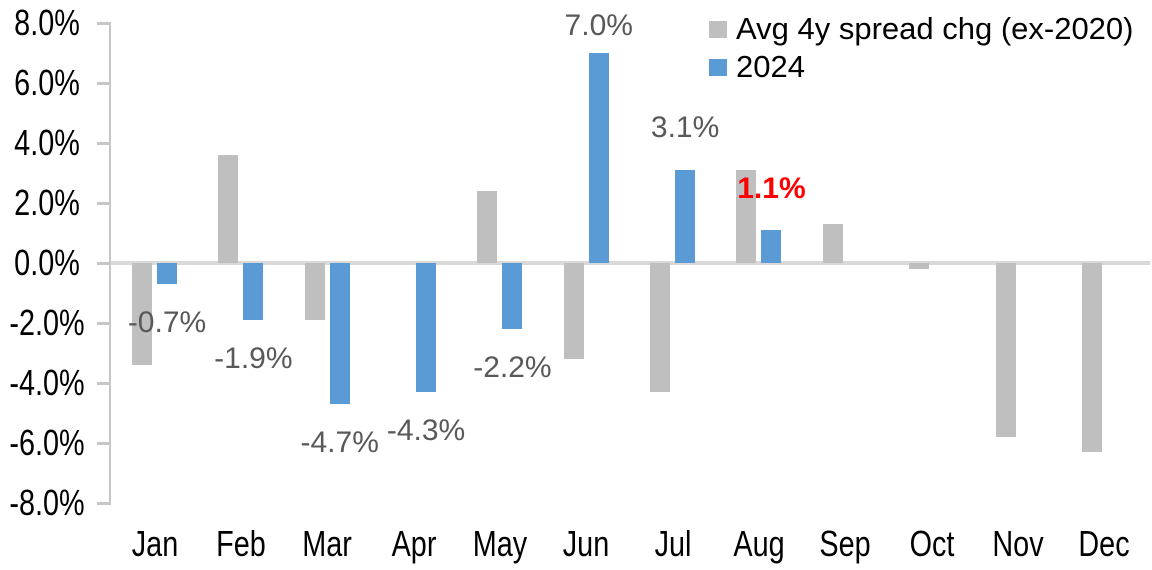  I want to click on legend-item-avg: Avg 4y spread chg (ex-2020), so click(921, 29).